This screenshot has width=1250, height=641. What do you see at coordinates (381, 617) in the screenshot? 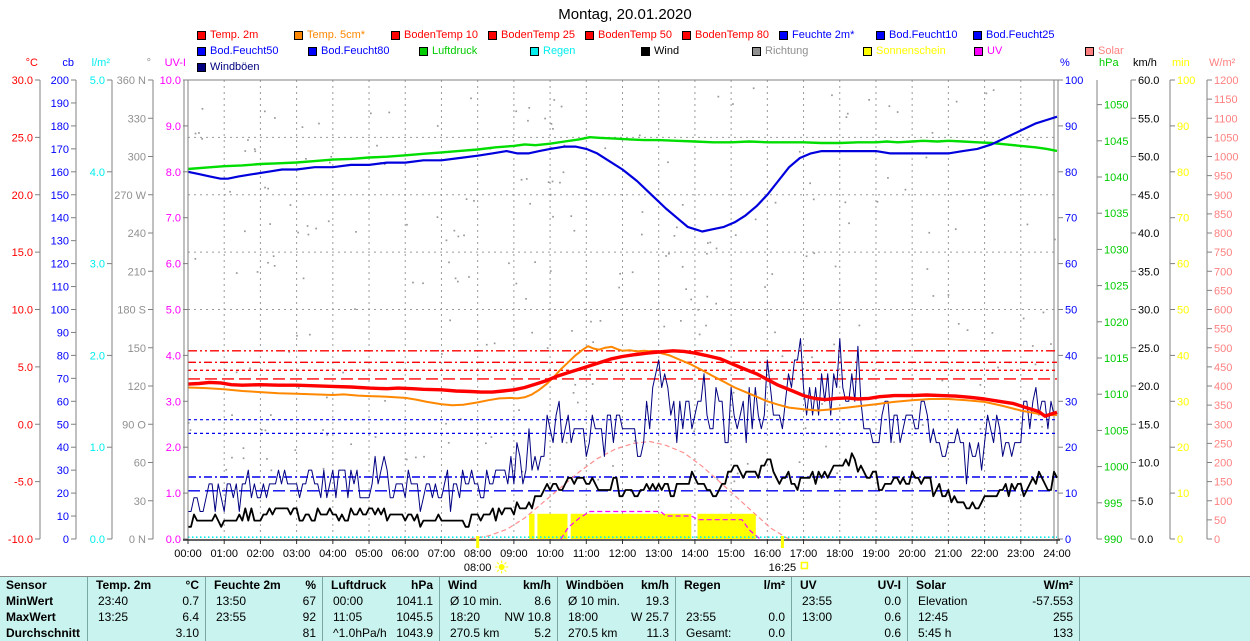
I see `max-luftdruck: 11:05 1045.5` at bounding box center [381, 617].